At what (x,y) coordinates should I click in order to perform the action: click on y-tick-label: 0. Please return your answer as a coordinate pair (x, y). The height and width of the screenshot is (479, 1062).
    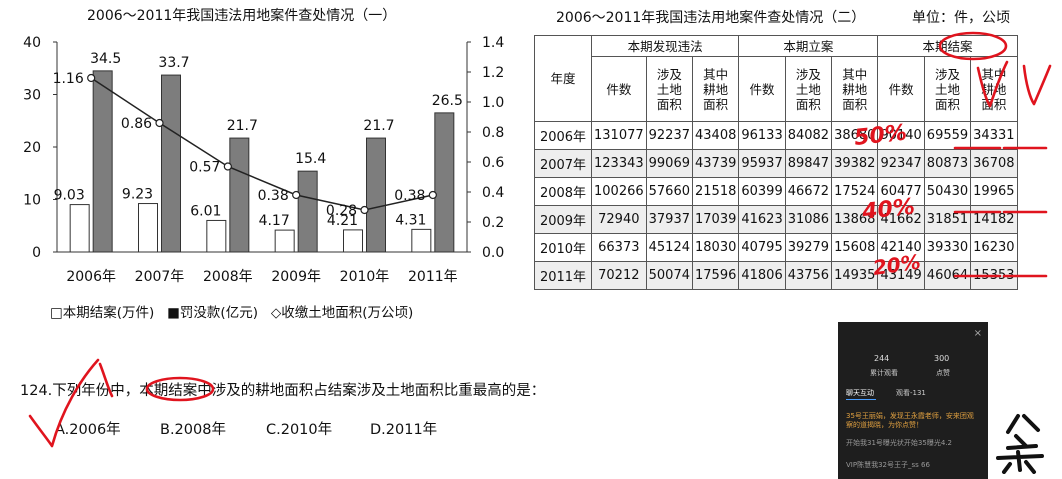
    Looking at the image, I should click on (36, 253).